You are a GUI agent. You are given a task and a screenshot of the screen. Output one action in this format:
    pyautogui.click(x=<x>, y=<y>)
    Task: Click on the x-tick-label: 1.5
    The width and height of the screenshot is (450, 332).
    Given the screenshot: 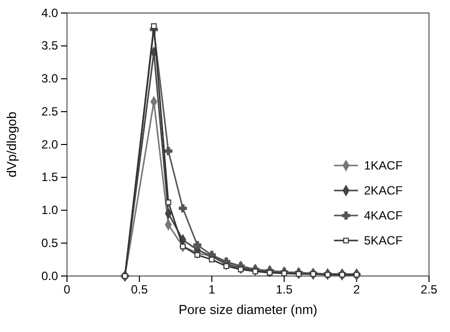 What is the action you would take?
    pyautogui.click(x=284, y=289)
    